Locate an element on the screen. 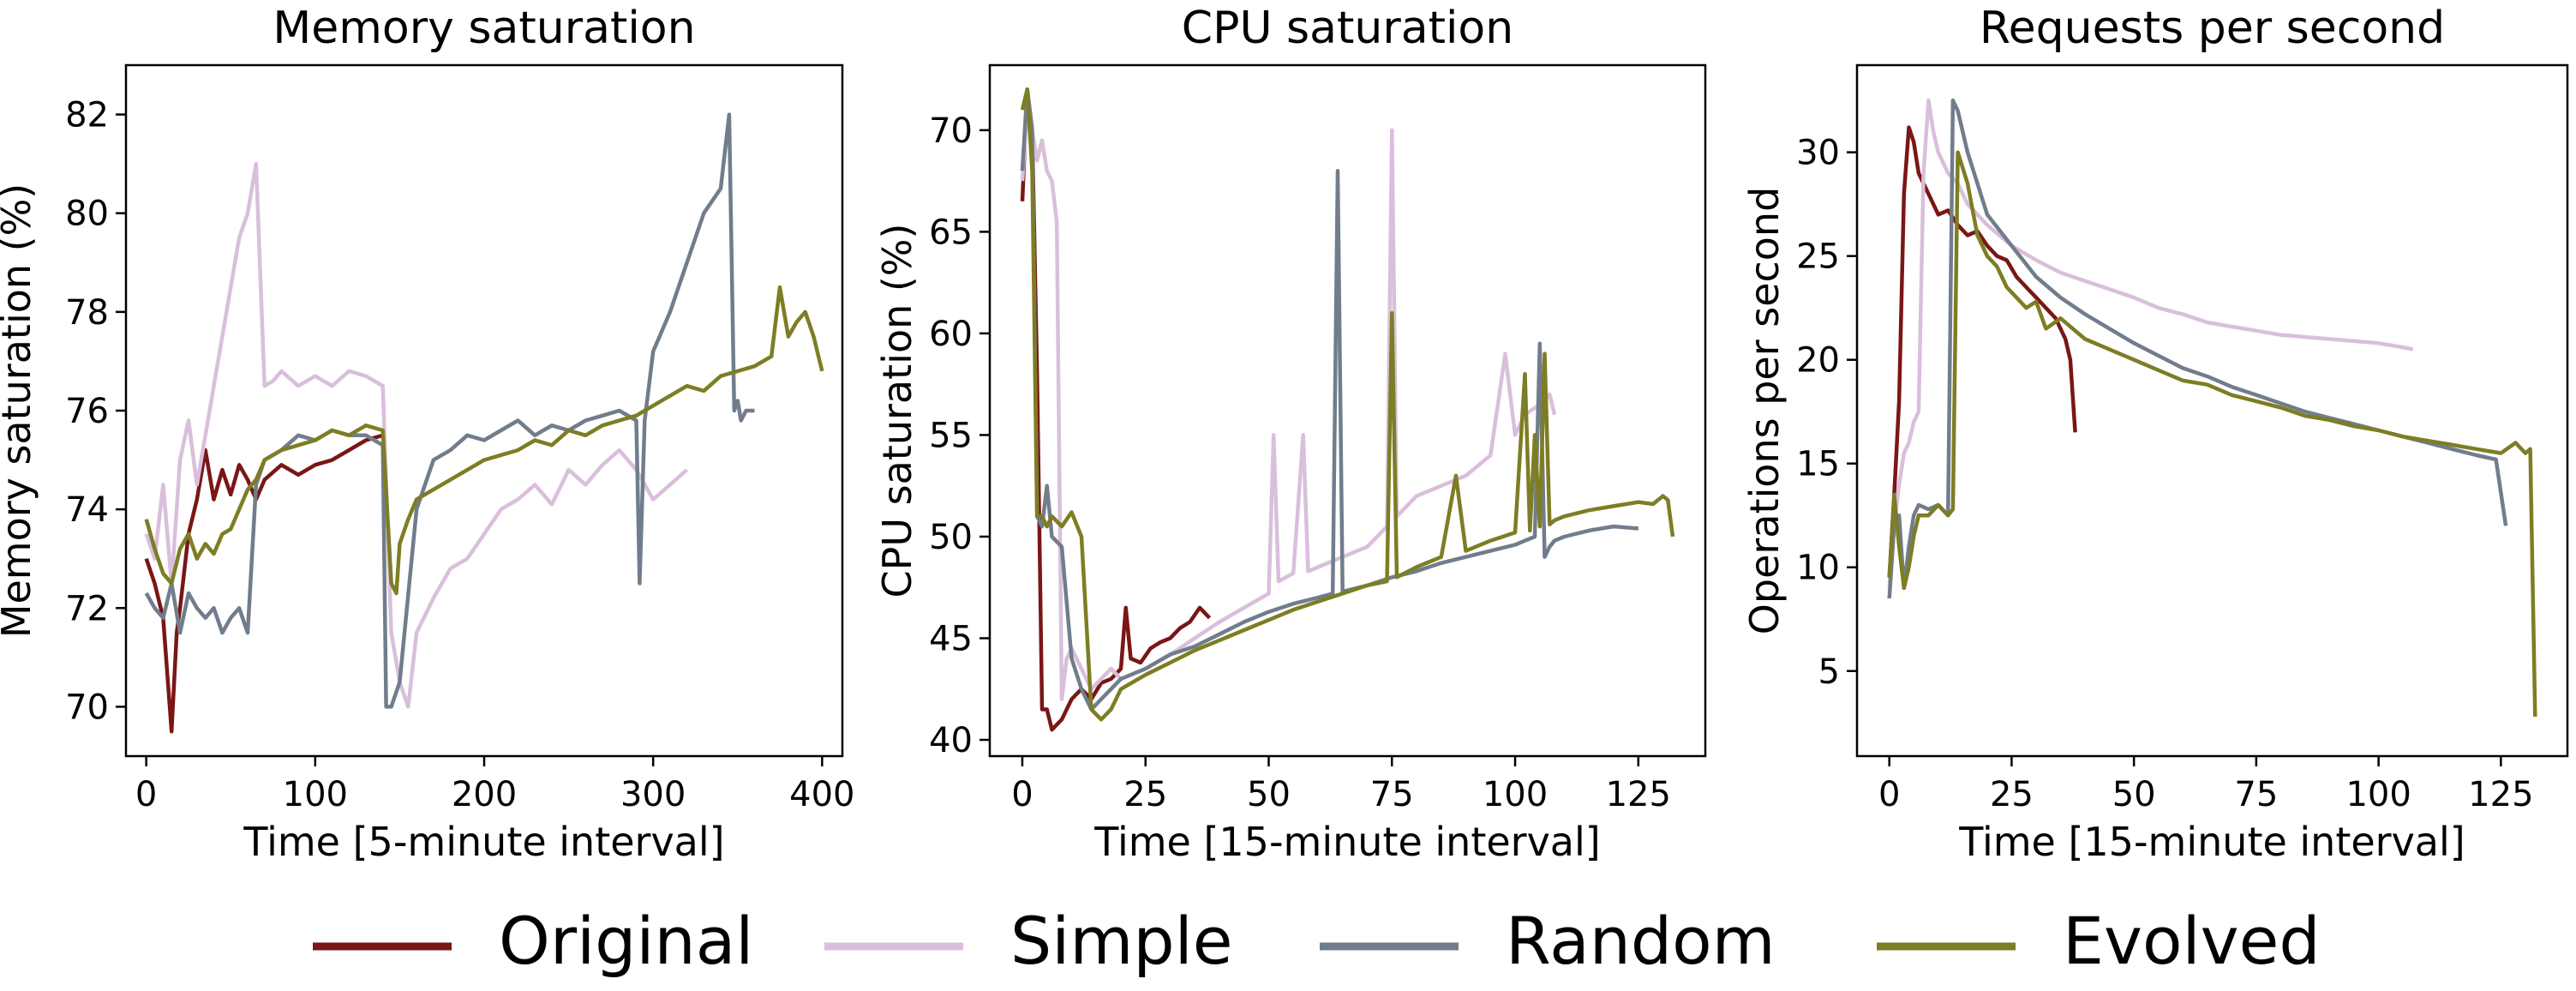  chart-title: Memory saturation is located at coordinates (484, 28).